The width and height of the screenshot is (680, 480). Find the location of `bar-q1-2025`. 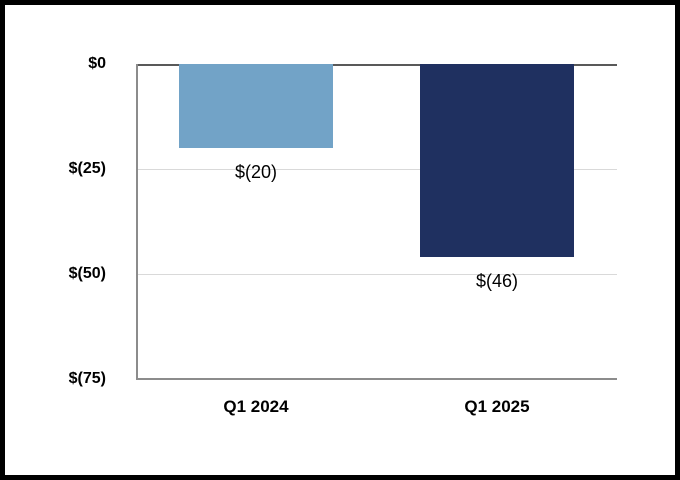

bar-q1-2025 is located at coordinates (497, 160).